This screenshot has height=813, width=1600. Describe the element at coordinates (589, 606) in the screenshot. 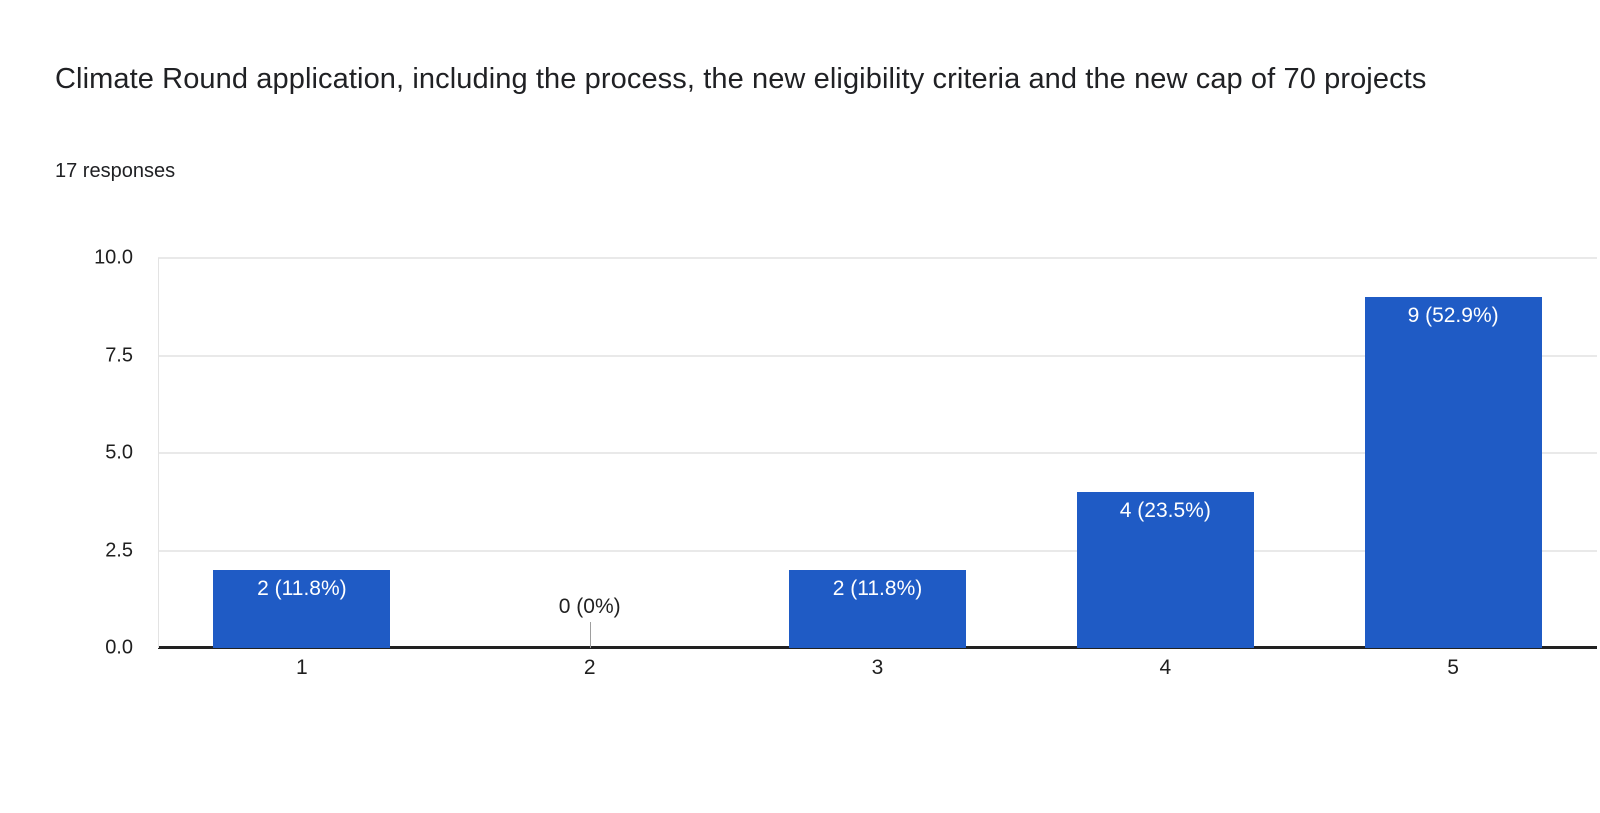

I see `bar-value-label: 0 (0%)` at that location.